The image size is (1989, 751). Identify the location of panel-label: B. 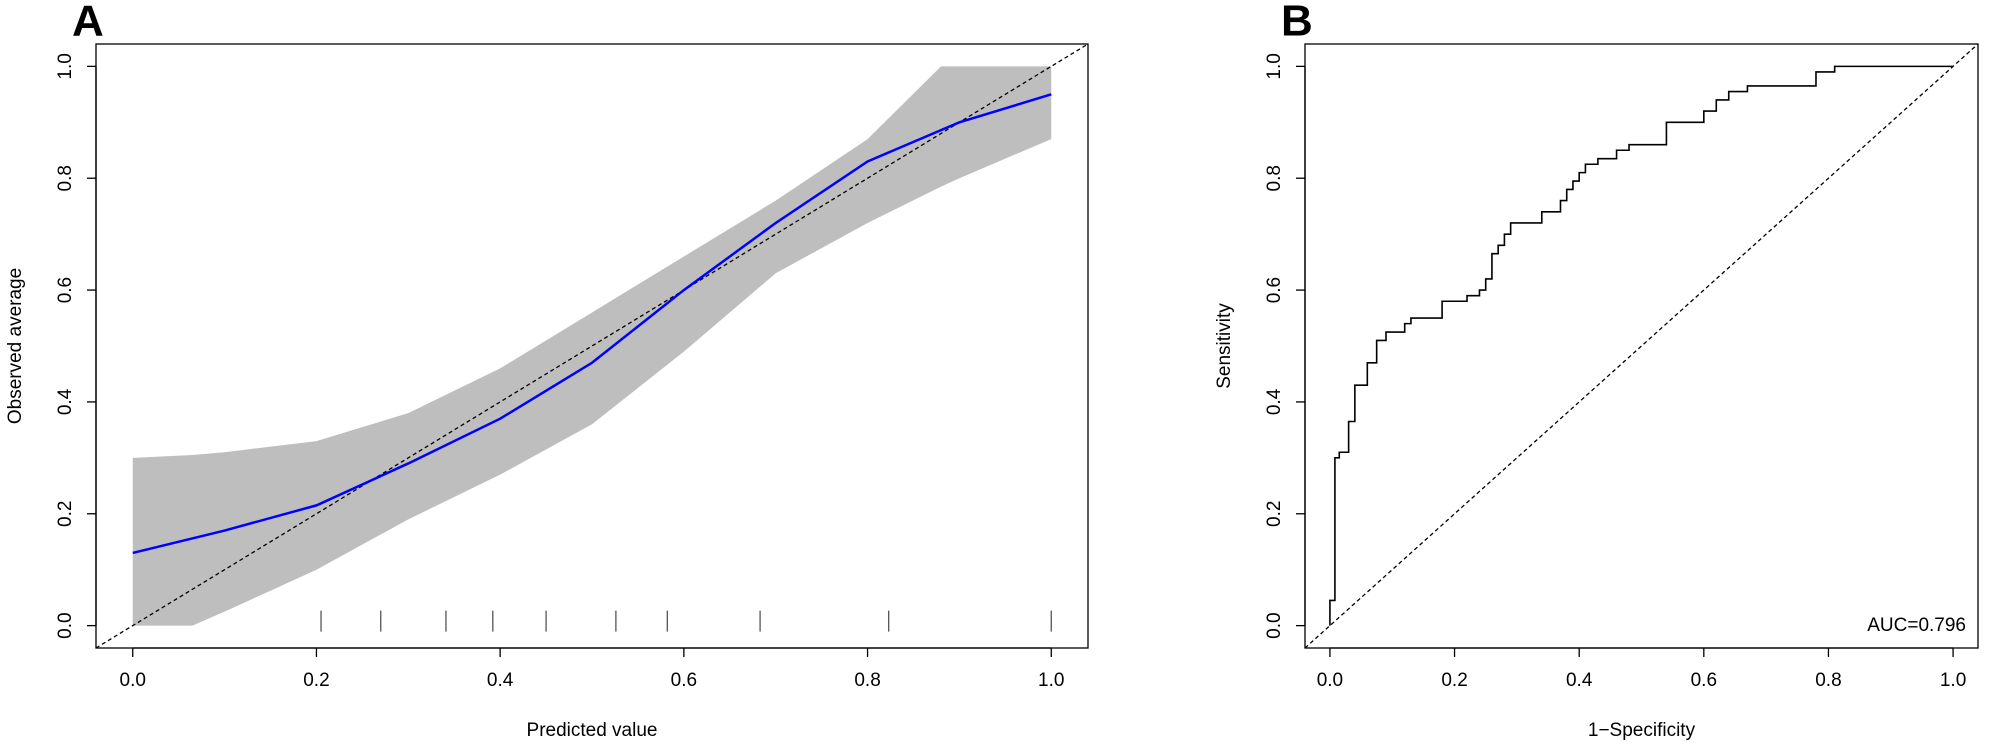
(1297, 23).